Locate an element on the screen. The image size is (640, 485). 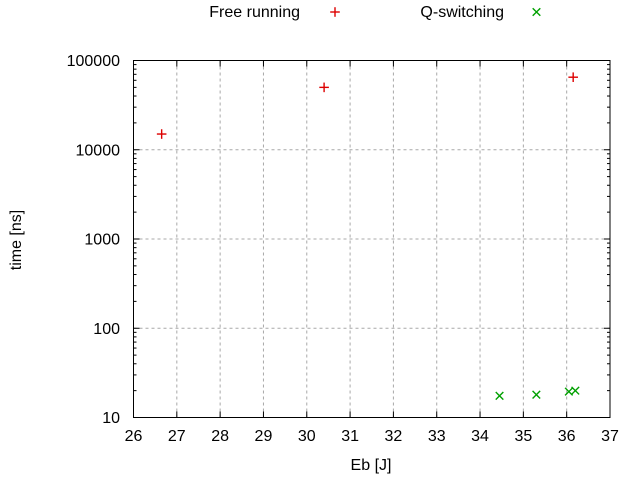
x-tick-label: 32 is located at coordinates (394, 436).